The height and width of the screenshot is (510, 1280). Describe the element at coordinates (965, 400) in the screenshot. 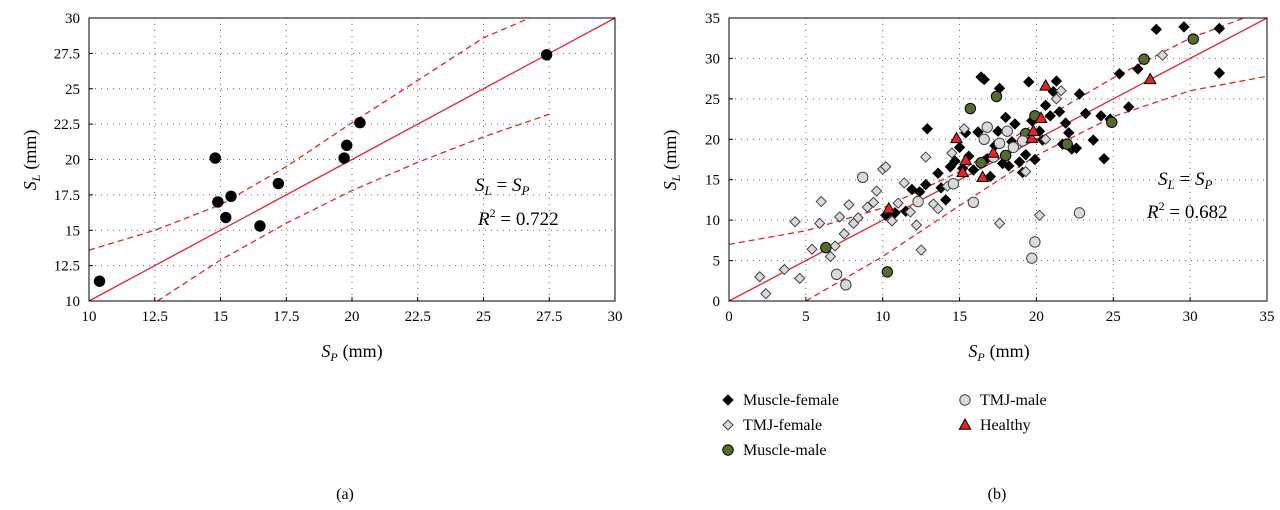

I see `legend-marker-circle` at that location.